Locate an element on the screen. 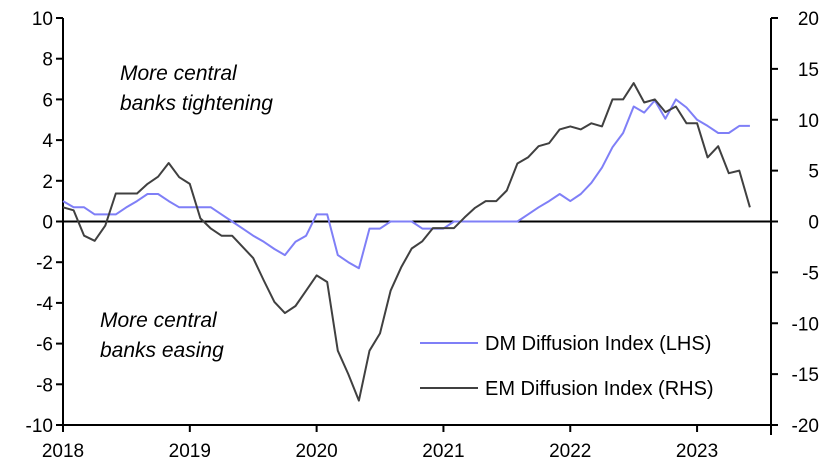  right-tick-label: -20 is located at coordinates (805, 426).